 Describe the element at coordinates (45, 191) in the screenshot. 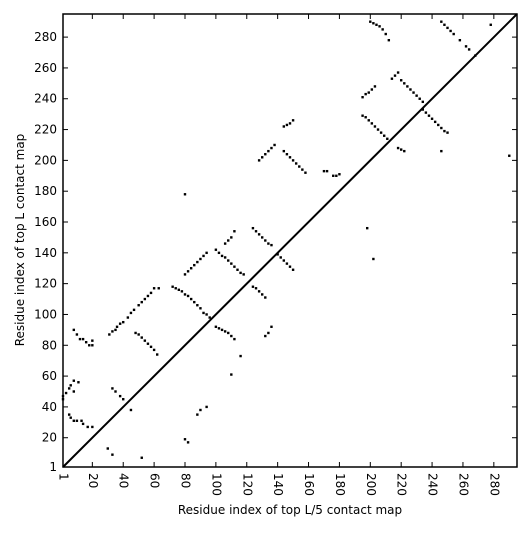

I see `y-tick-label: 180` at that location.